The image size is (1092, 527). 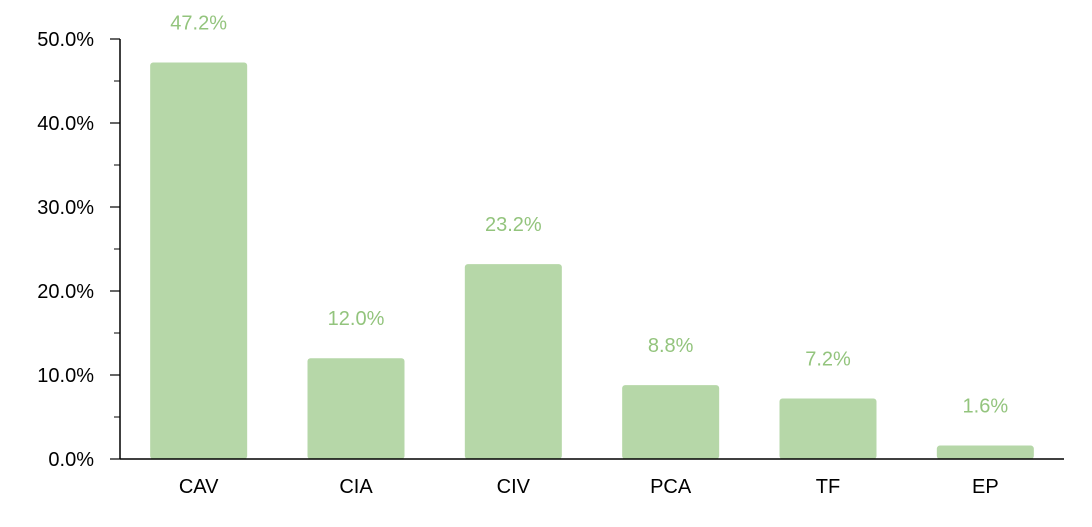 I want to click on y-tick-label: 30.0%, so click(x=65, y=208).